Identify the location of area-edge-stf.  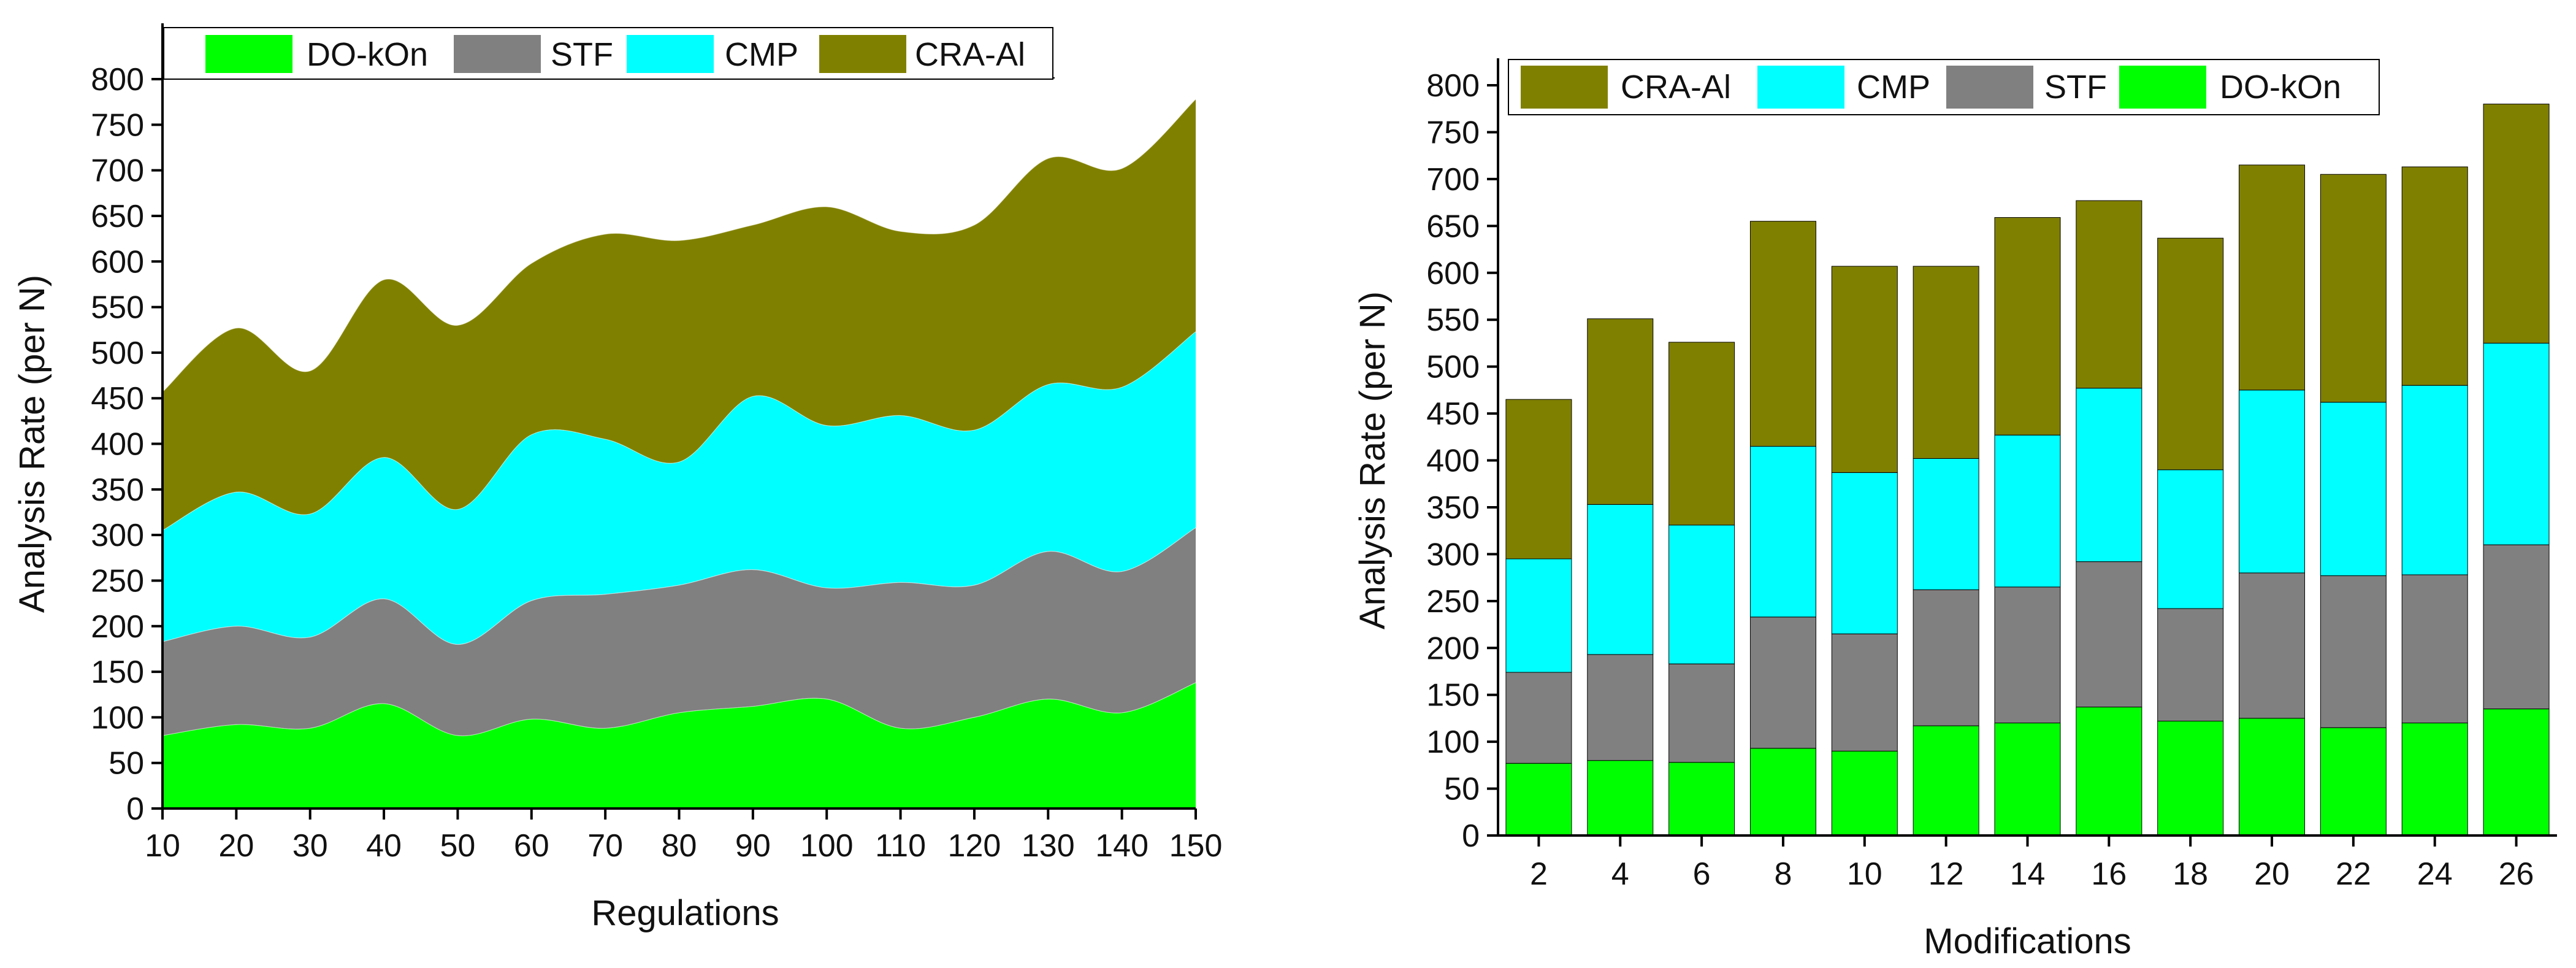
(679, 586).